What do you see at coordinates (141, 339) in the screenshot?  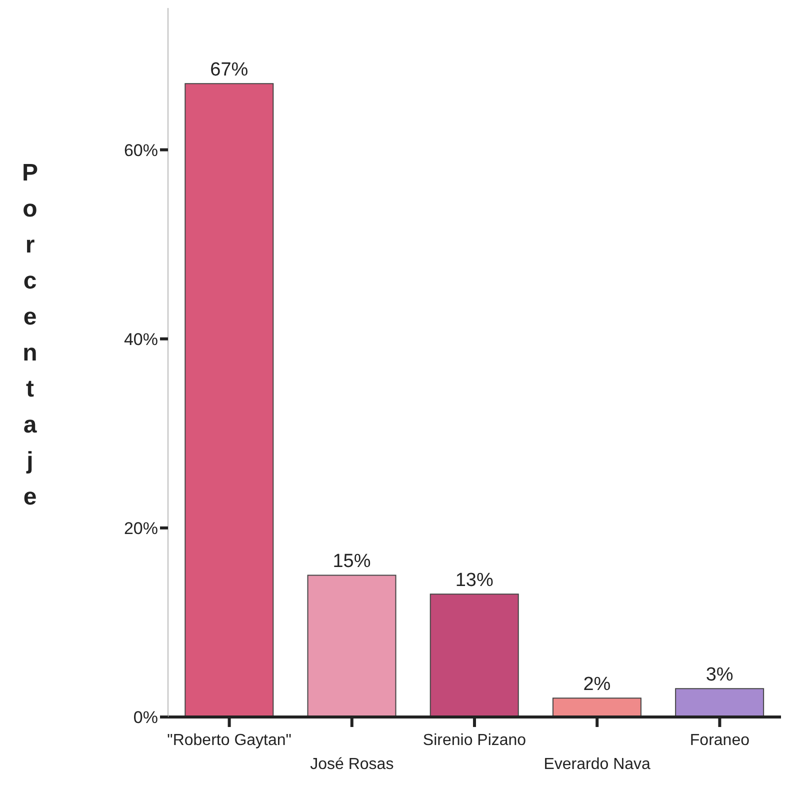 I see `y-tick-label: 40%` at bounding box center [141, 339].